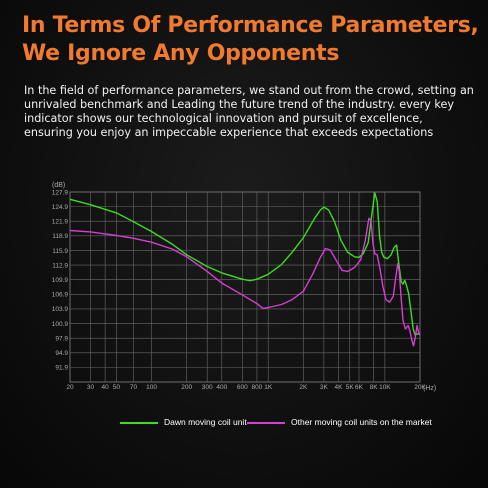 The image size is (488, 488). Describe the element at coordinates (420, 387) in the screenshot. I see `x-tick-label: 20K` at that location.